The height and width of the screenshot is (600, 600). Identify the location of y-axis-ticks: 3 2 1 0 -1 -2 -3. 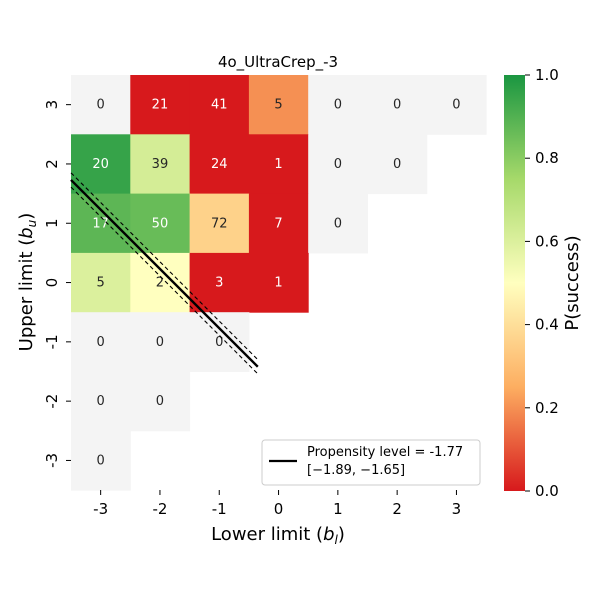
(57, 284).